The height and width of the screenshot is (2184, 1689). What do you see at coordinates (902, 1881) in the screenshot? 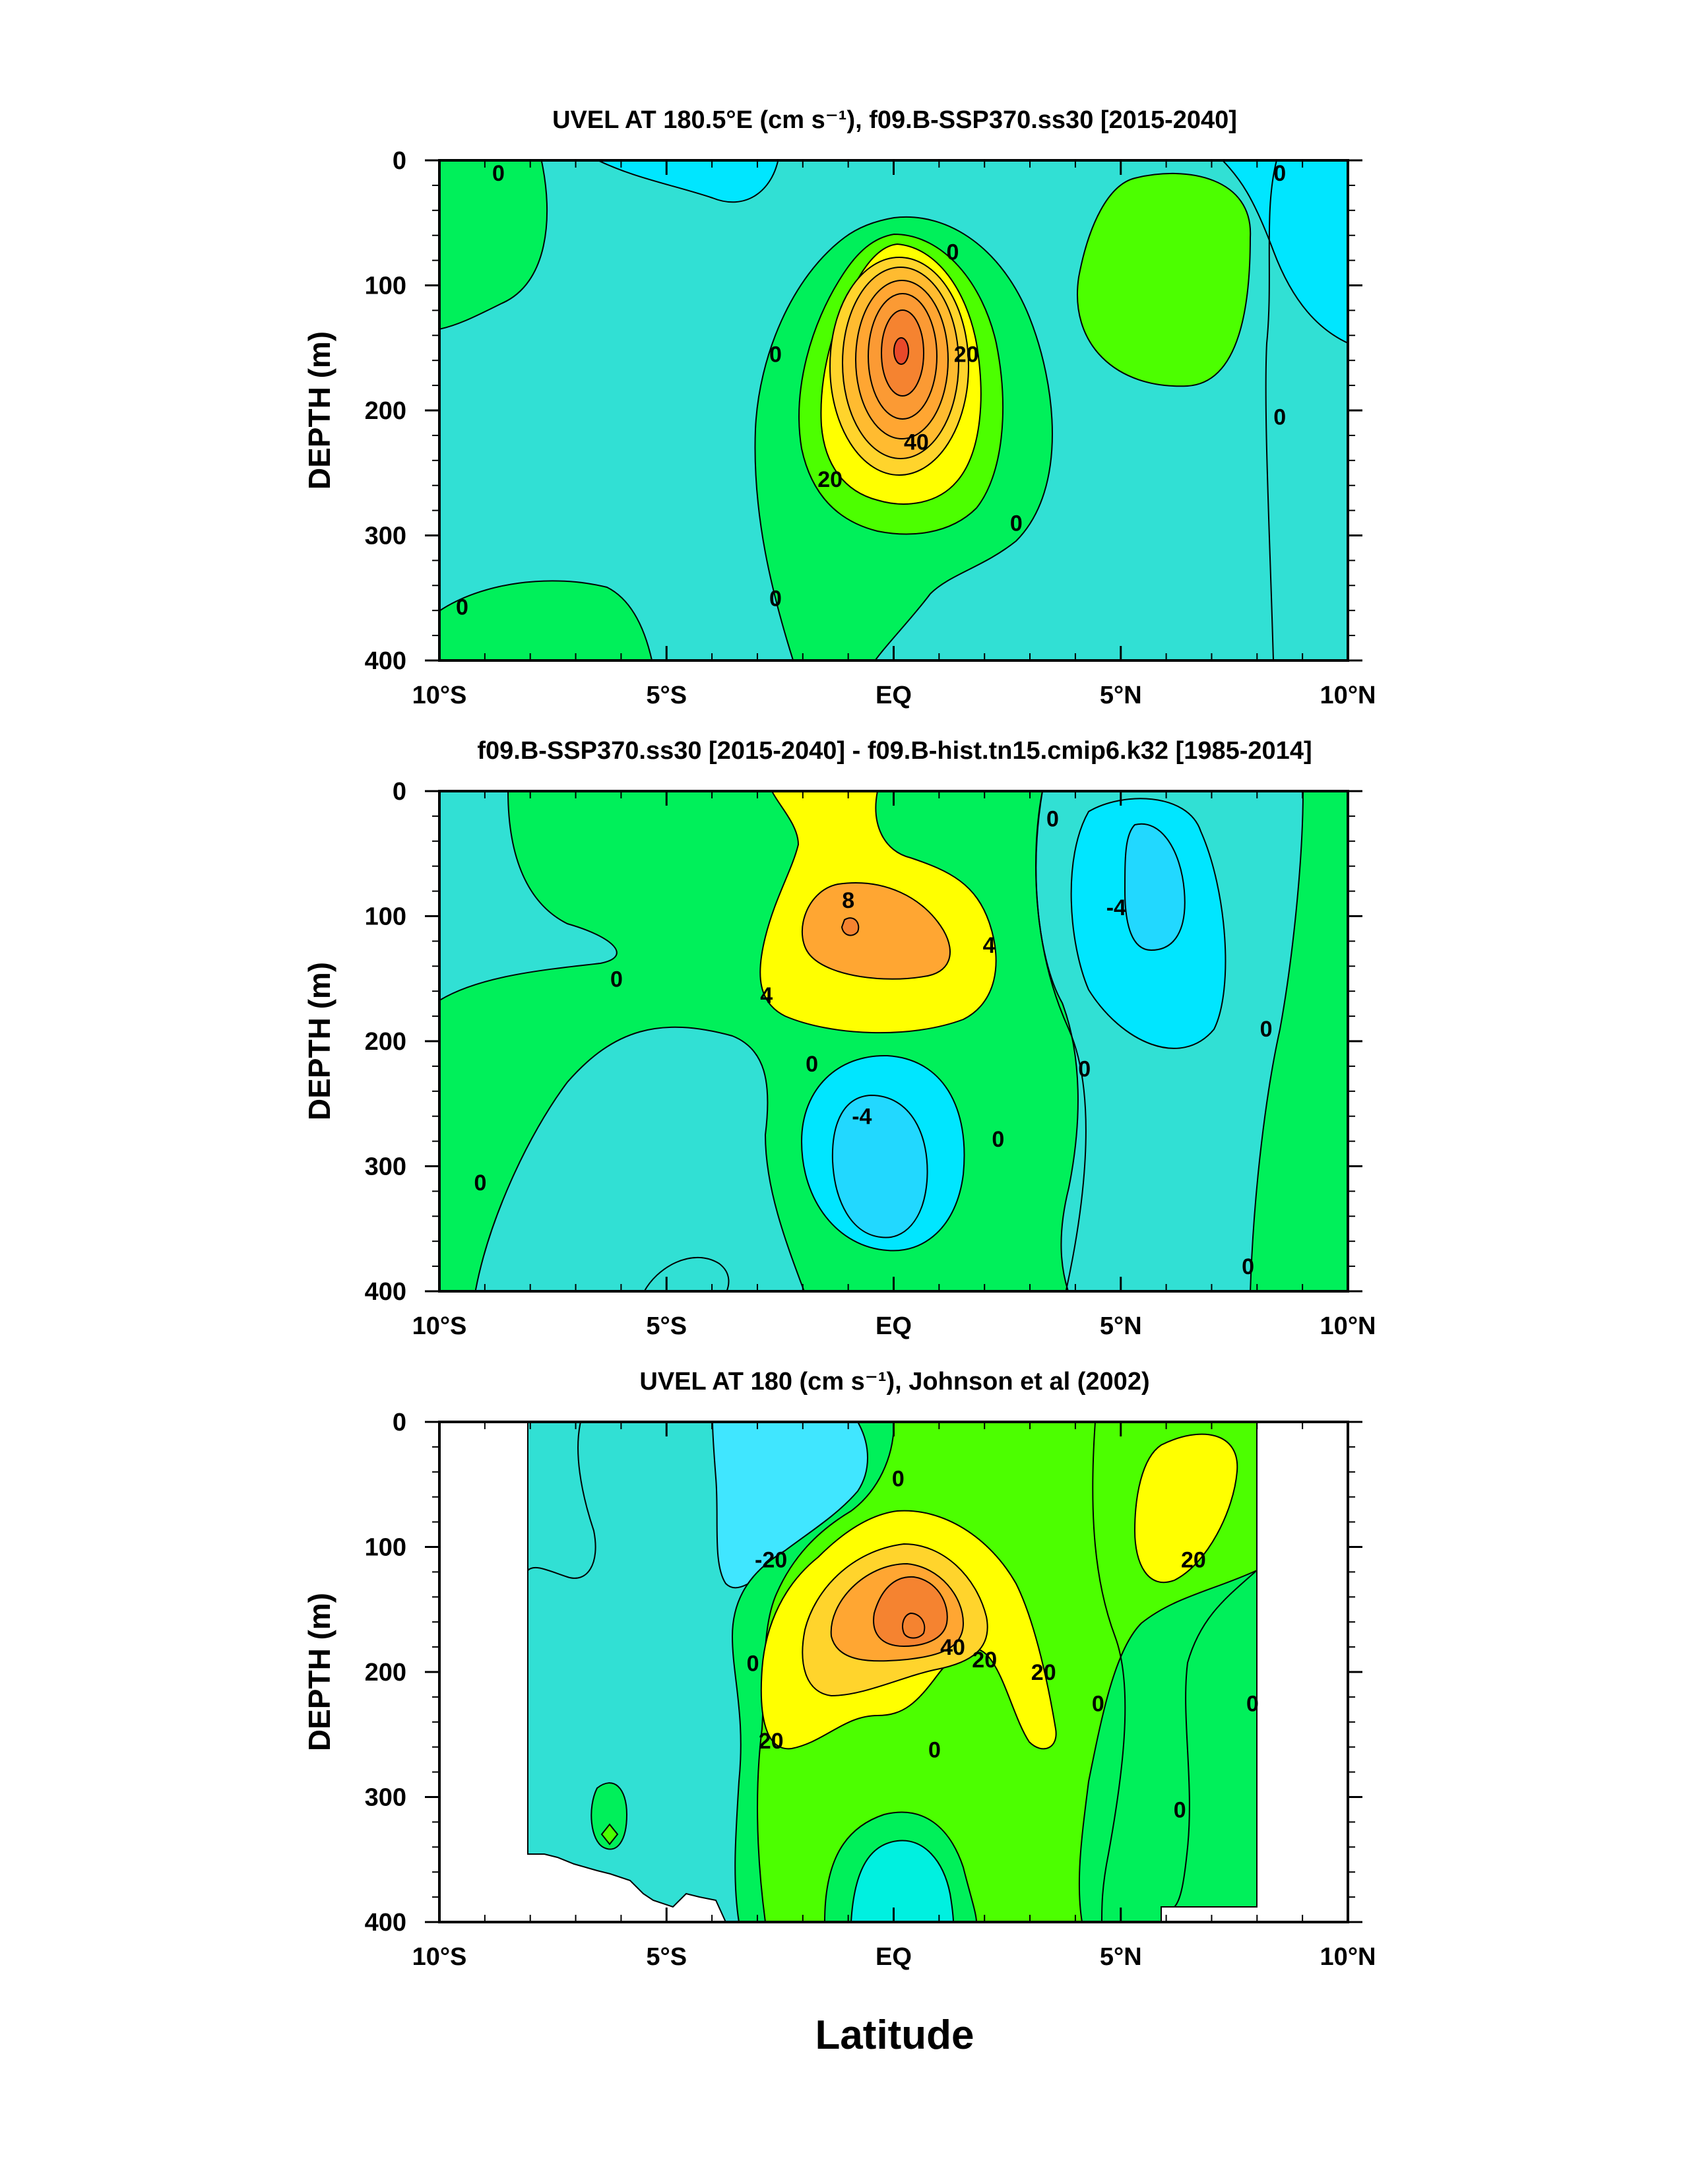
I see `deep-negative-core` at bounding box center [902, 1881].